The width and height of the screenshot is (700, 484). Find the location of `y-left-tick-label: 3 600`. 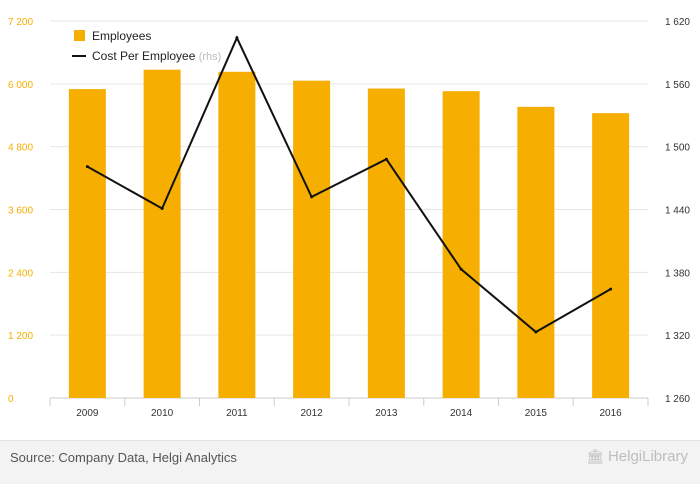

y-left-tick-label: 3 600 is located at coordinates (20, 211).